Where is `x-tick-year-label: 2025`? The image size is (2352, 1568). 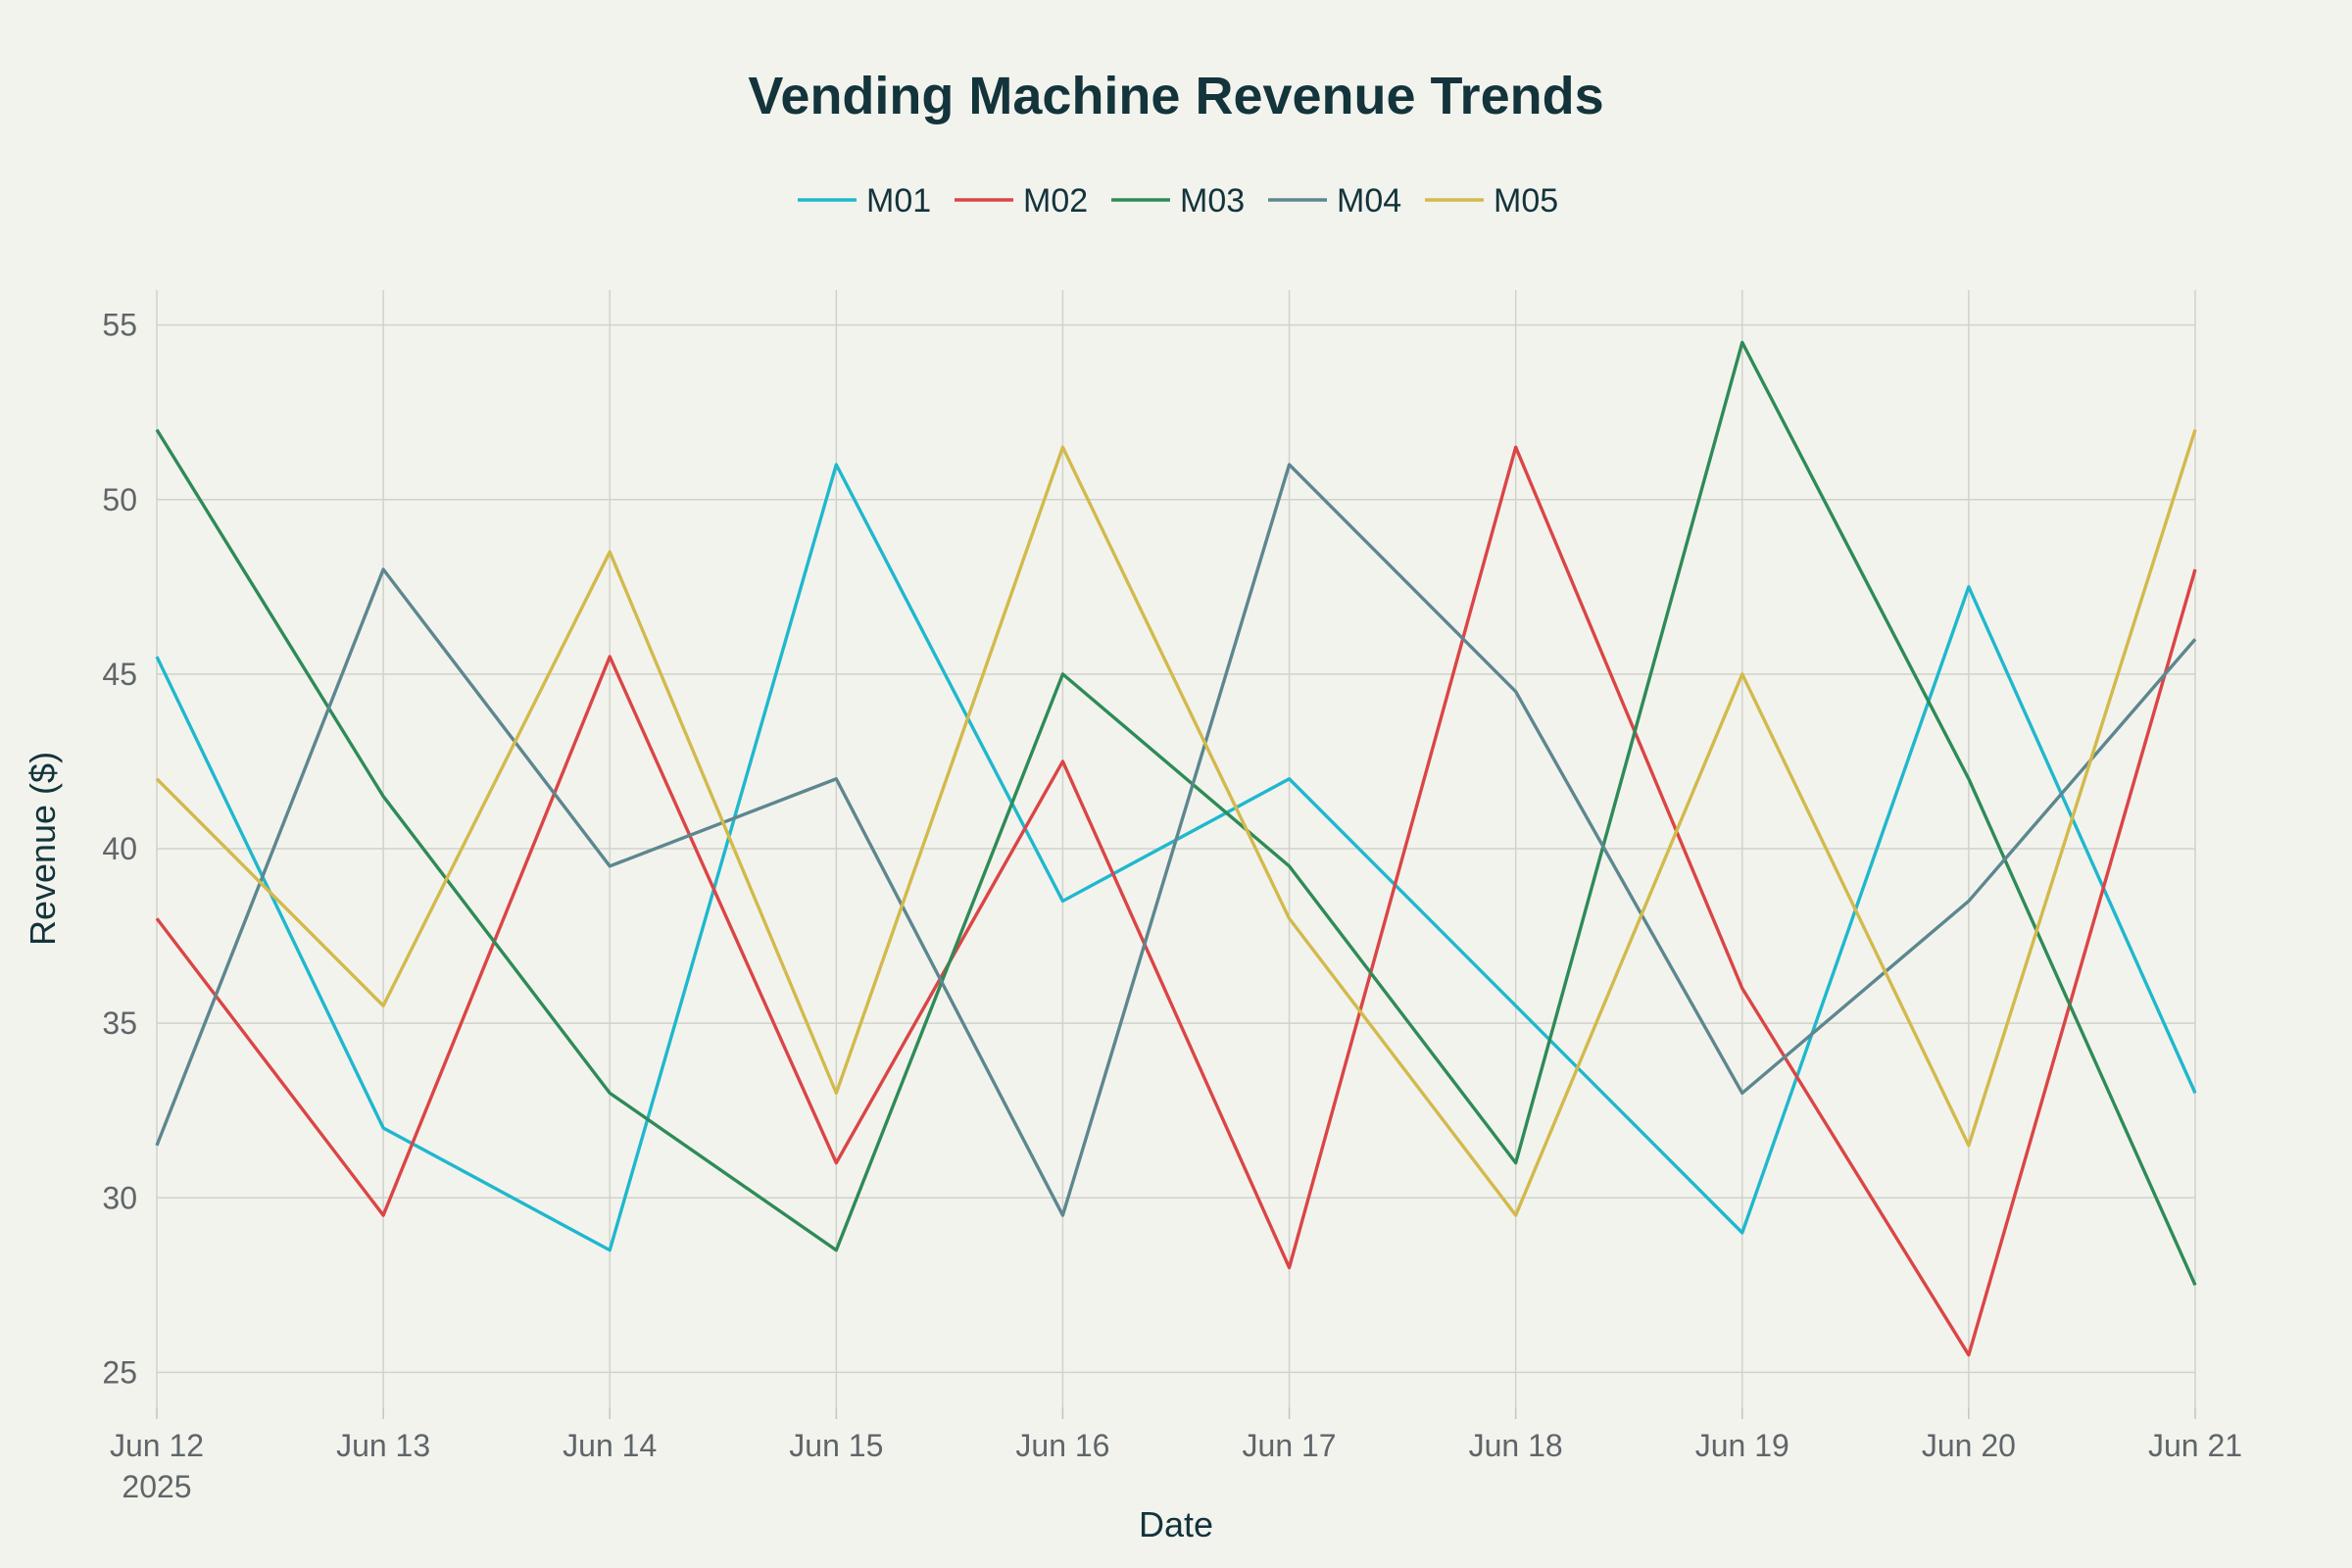 x-tick-year-label: 2025 is located at coordinates (156, 1486).